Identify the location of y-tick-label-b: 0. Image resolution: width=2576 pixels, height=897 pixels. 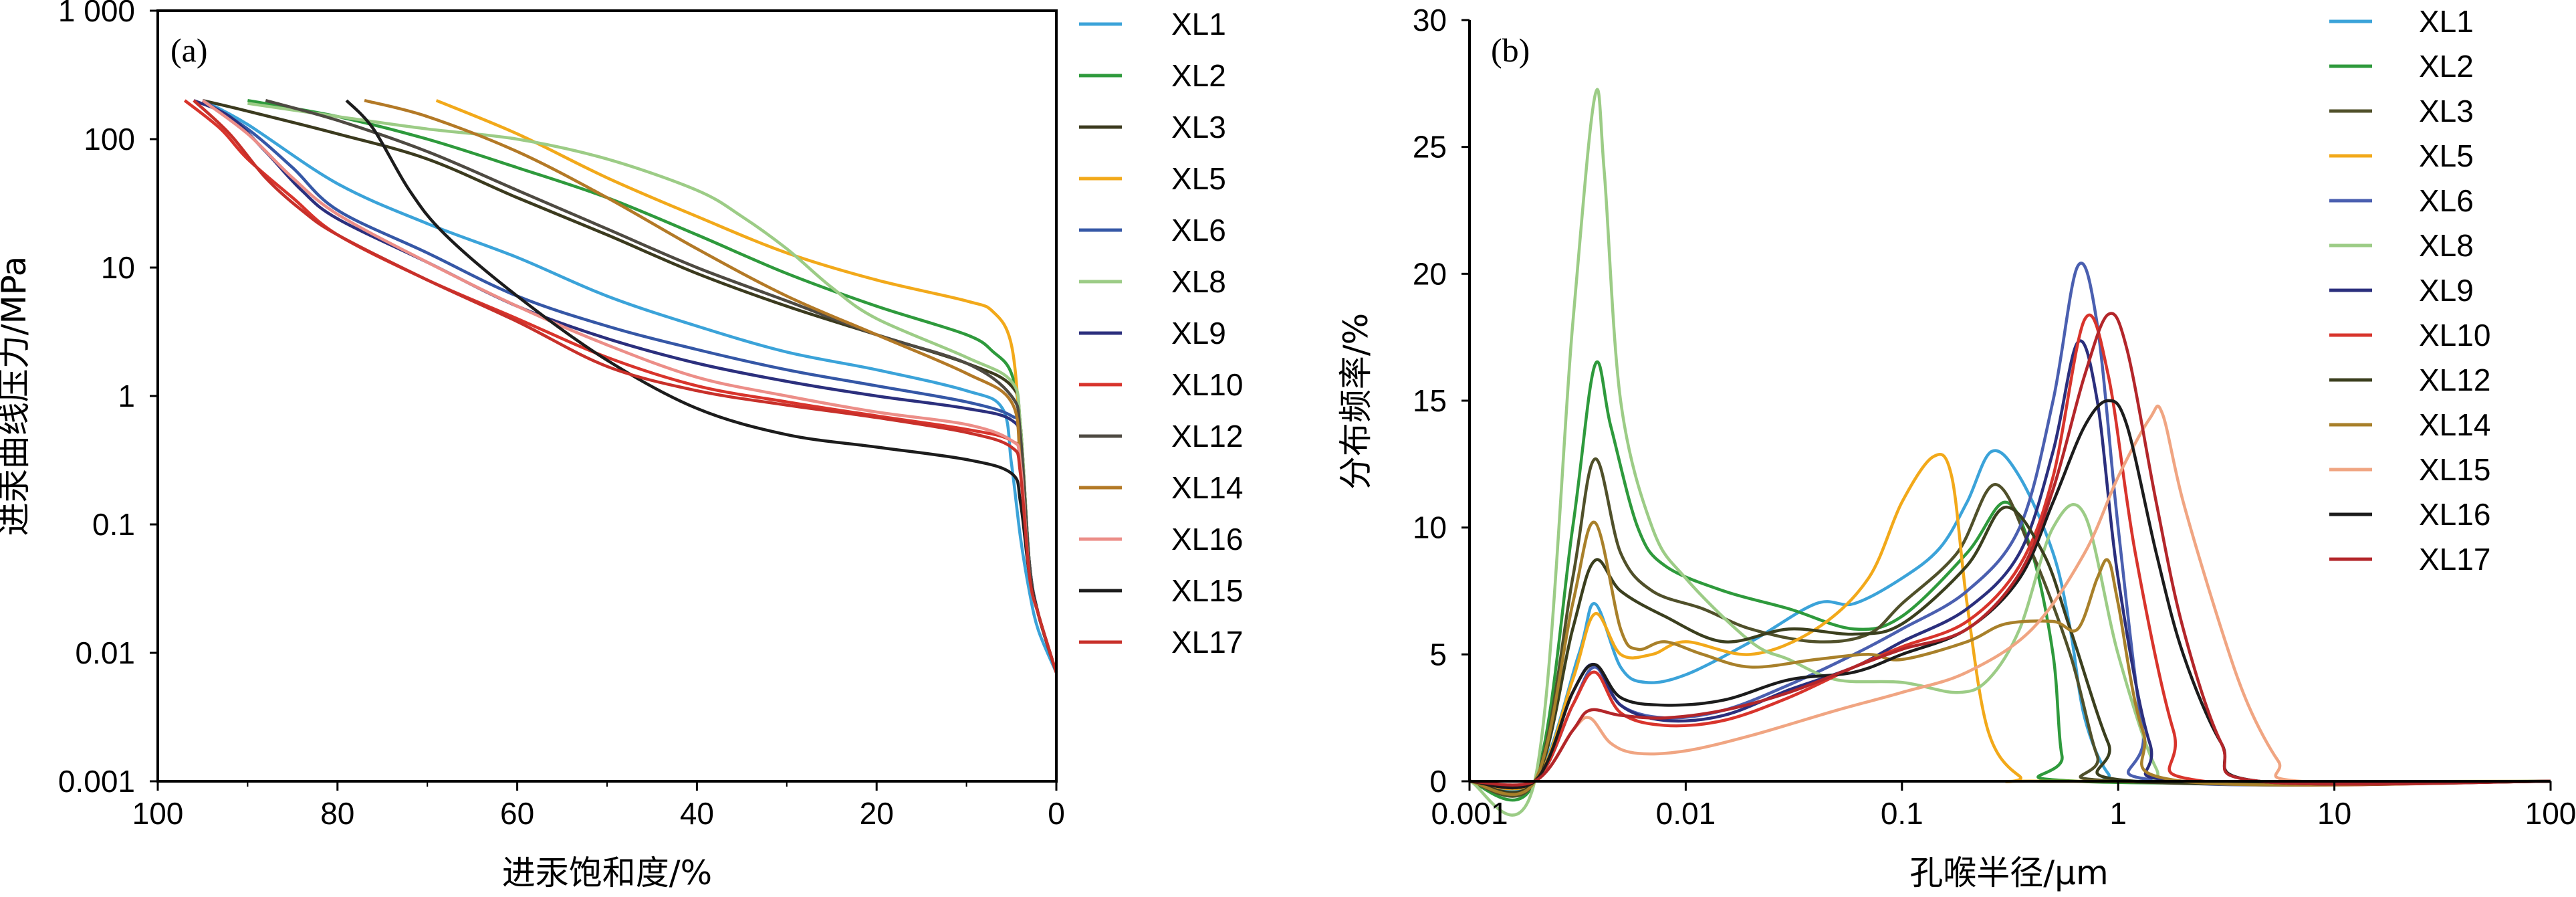
(1438, 781).